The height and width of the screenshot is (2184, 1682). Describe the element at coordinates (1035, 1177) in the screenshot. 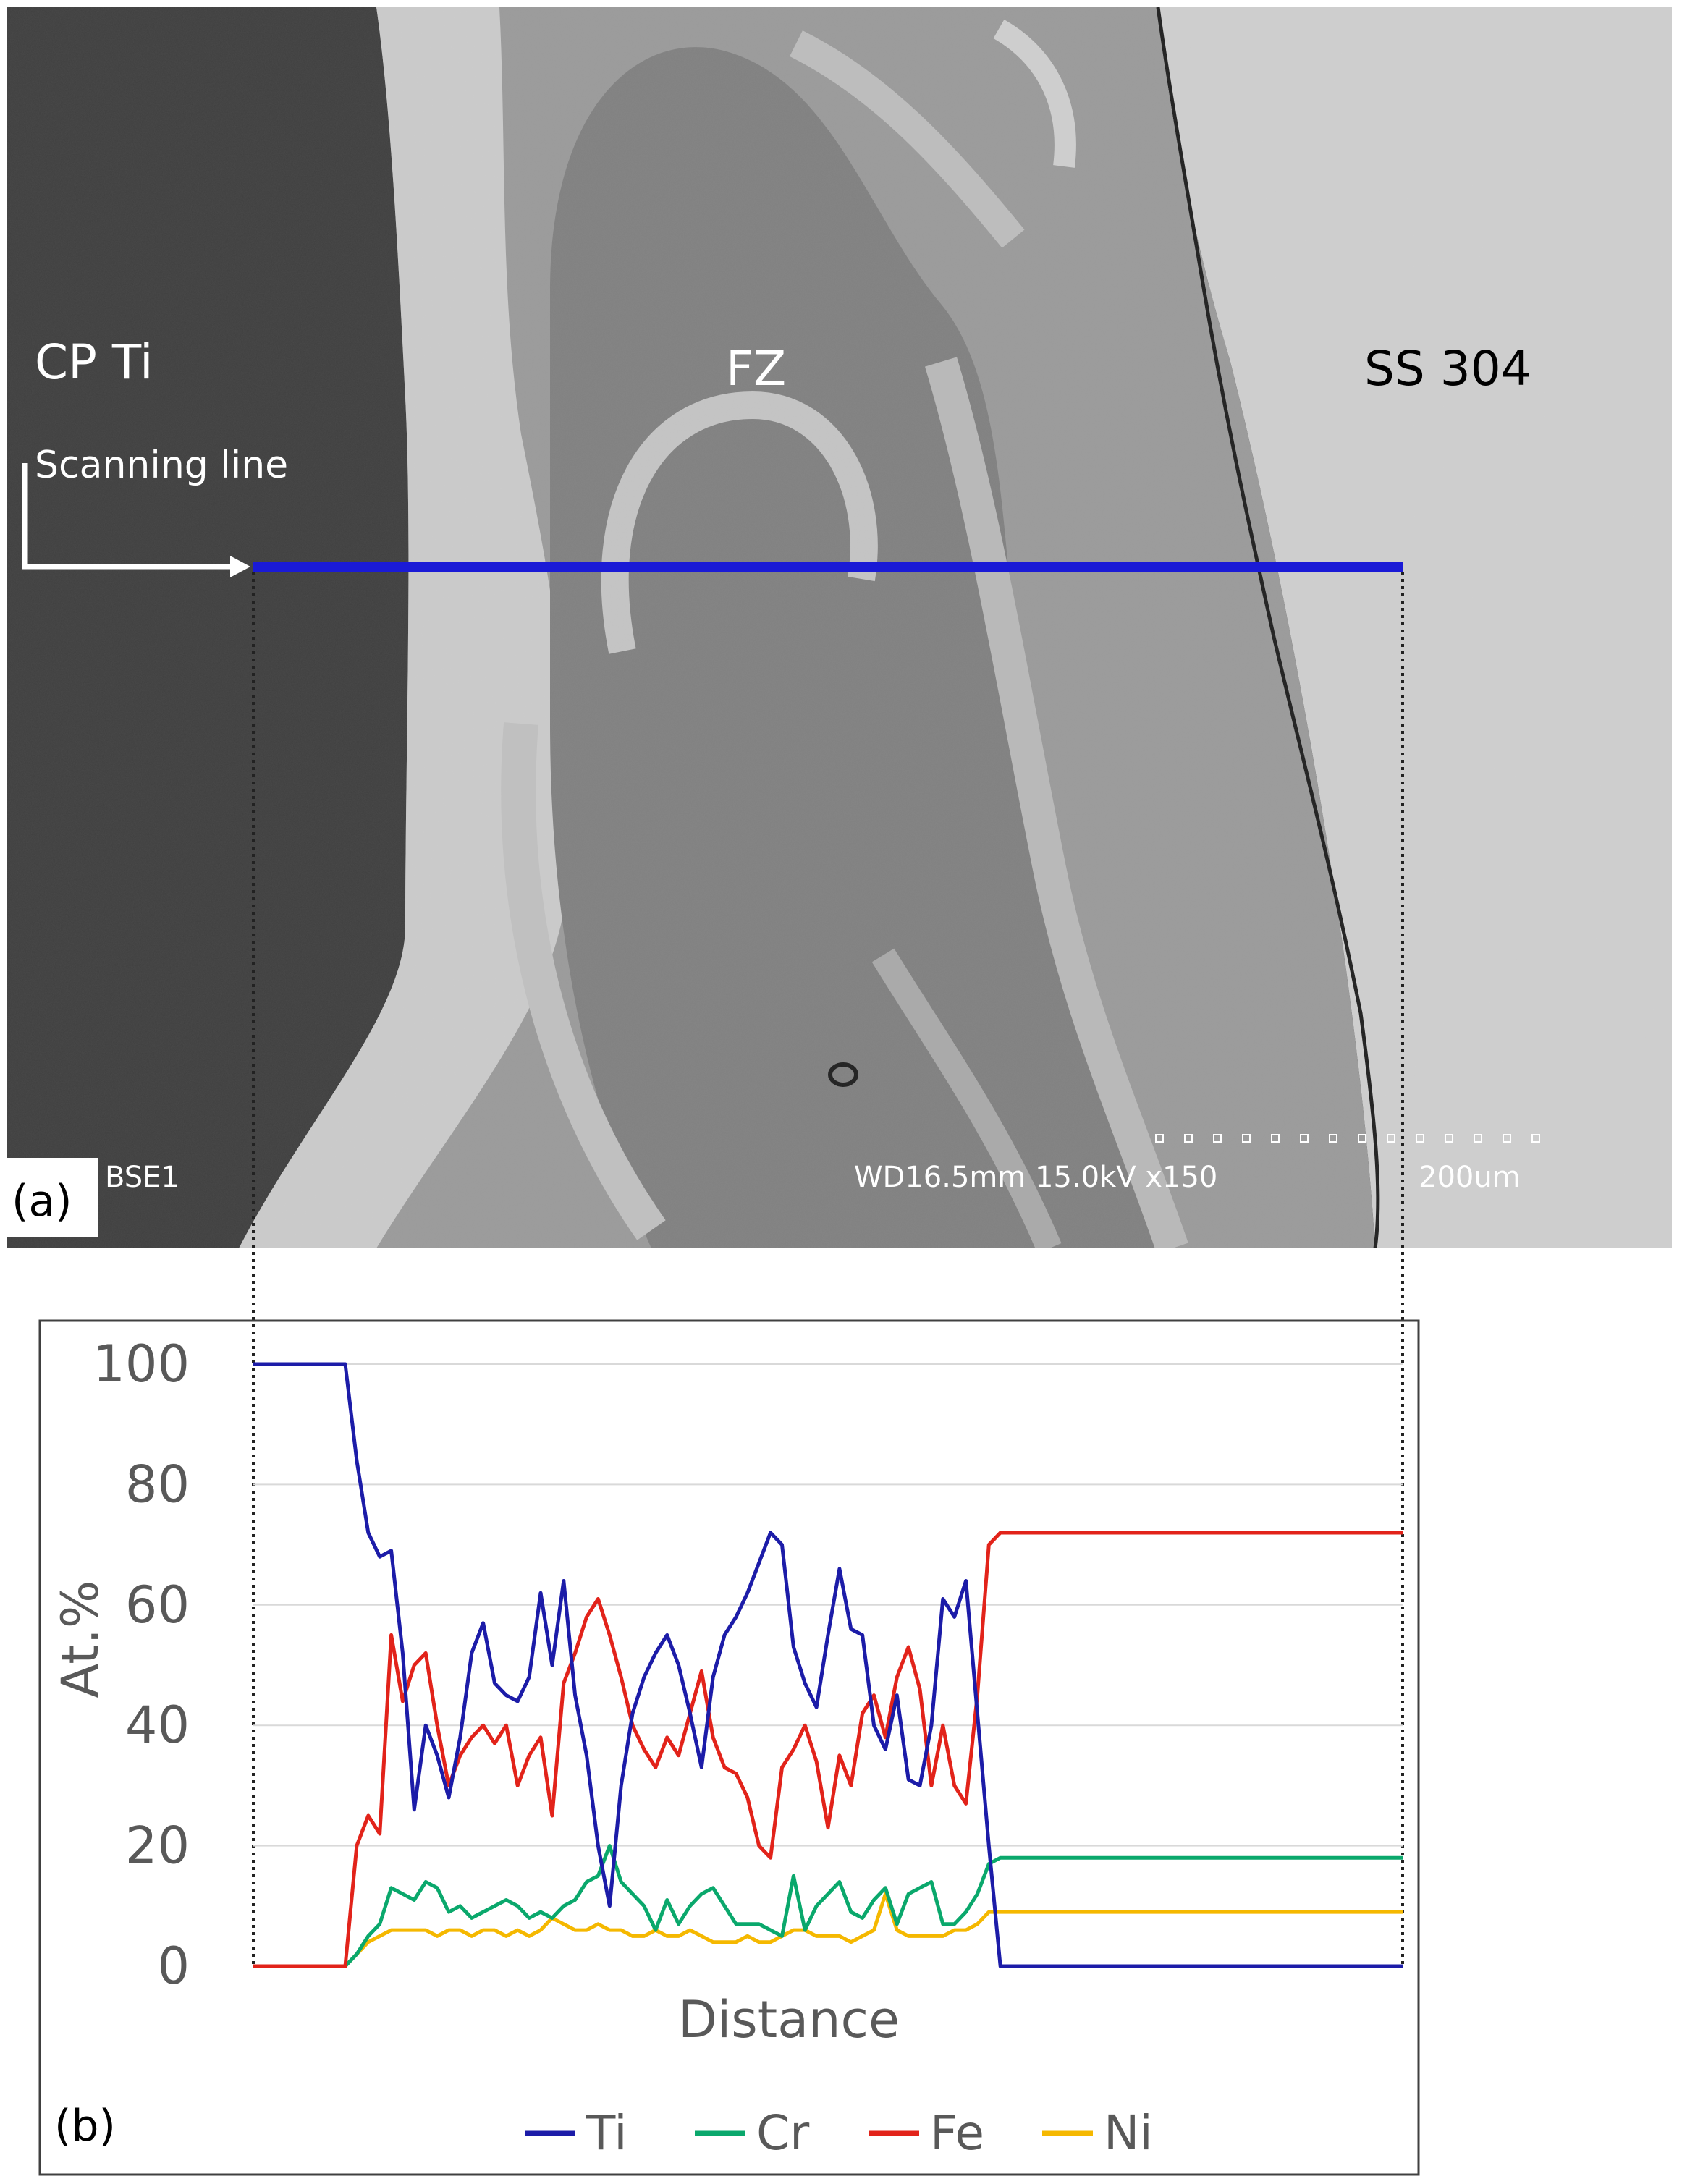

I see `sem-info-bar: WD16.5mm 15.0kV x150` at that location.